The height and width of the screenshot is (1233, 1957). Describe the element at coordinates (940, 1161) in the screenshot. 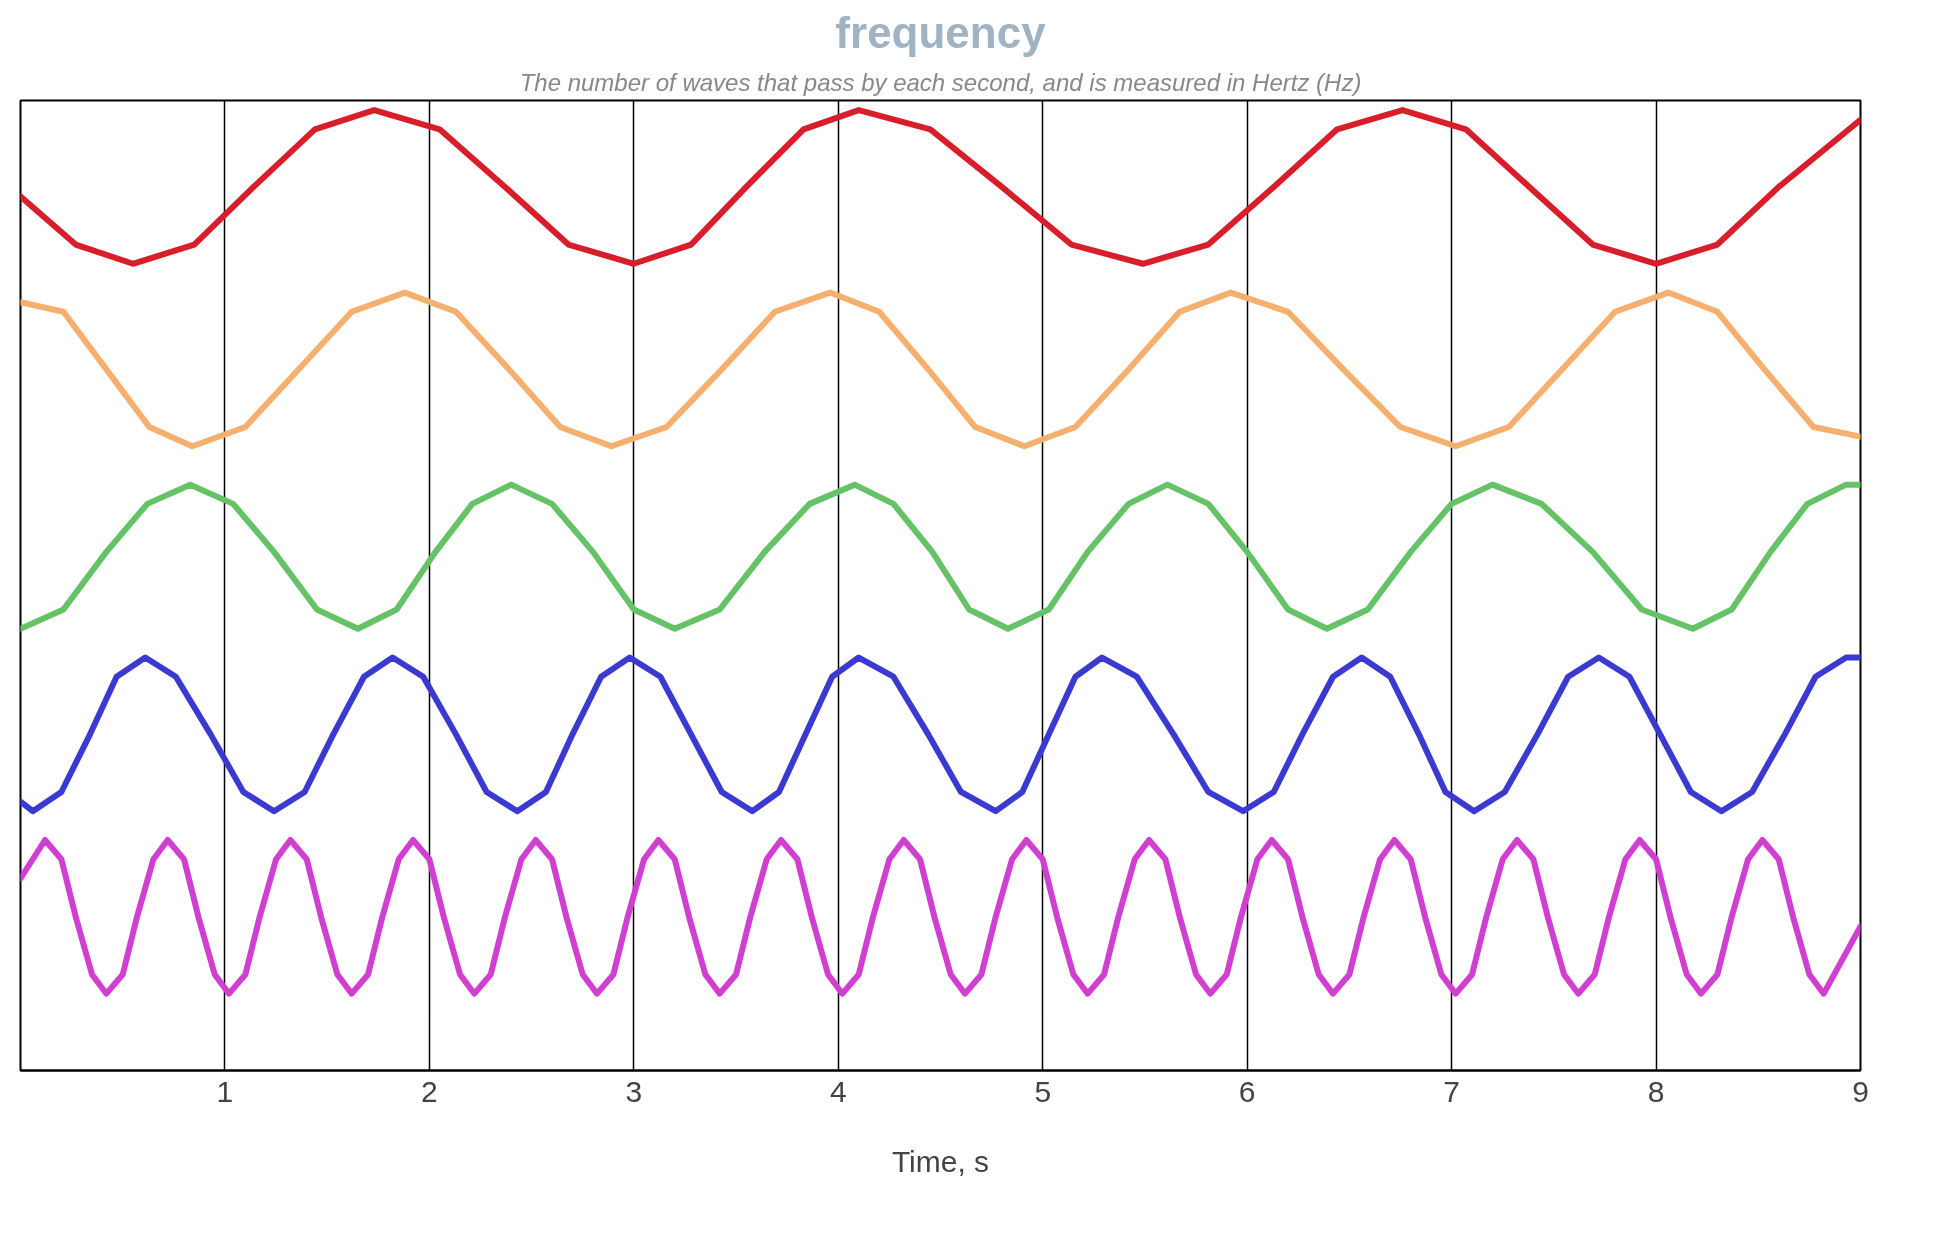

I see `x-axis-title: Time, s` at that location.